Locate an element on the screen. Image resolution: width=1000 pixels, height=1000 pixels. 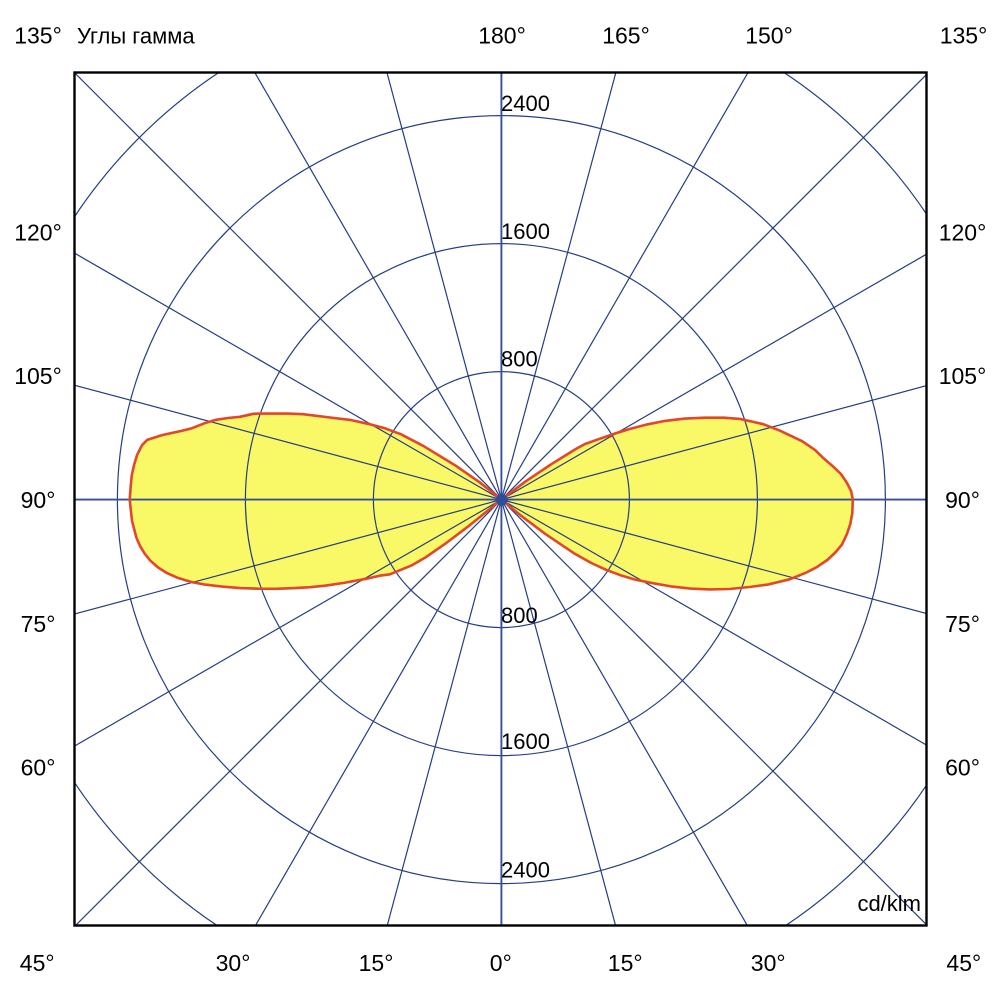
svg-text: 180° is located at coordinates (502, 36).